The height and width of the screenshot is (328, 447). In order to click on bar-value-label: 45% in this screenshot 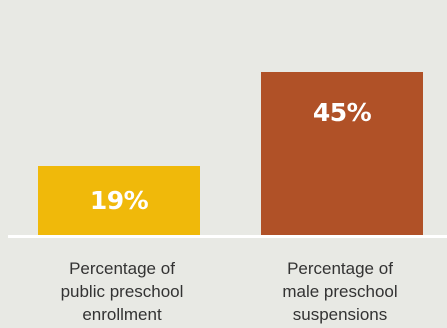, I will do `click(342, 112)`.